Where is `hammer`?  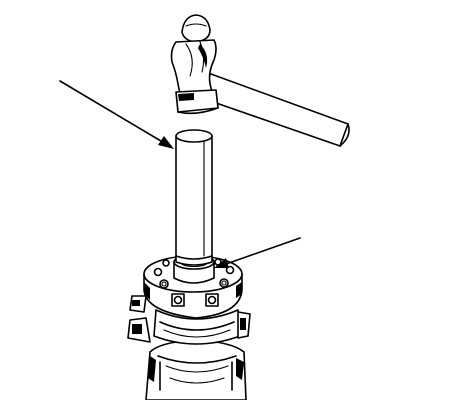 hammer is located at coordinates (260, 80).